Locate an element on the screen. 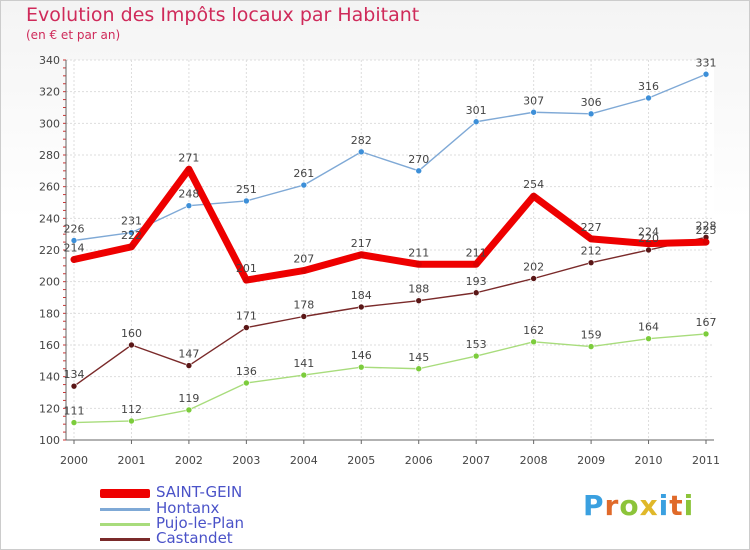 The image size is (750, 550). x-tick-label: 2003 is located at coordinates (246, 460).